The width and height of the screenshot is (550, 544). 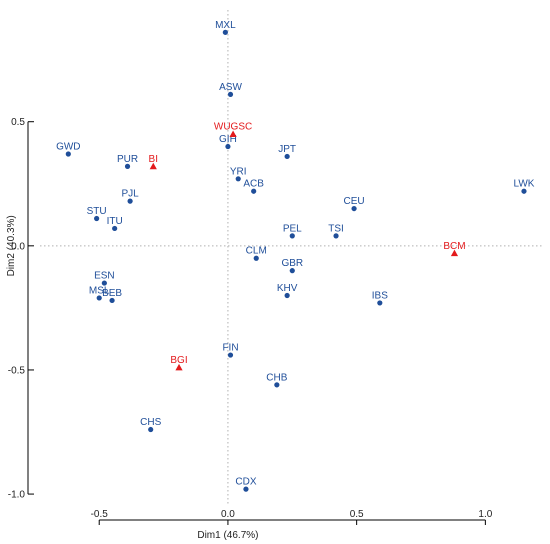 What do you see at coordinates (287, 288) in the screenshot?
I see `point-label-khv: KHV` at bounding box center [287, 288].